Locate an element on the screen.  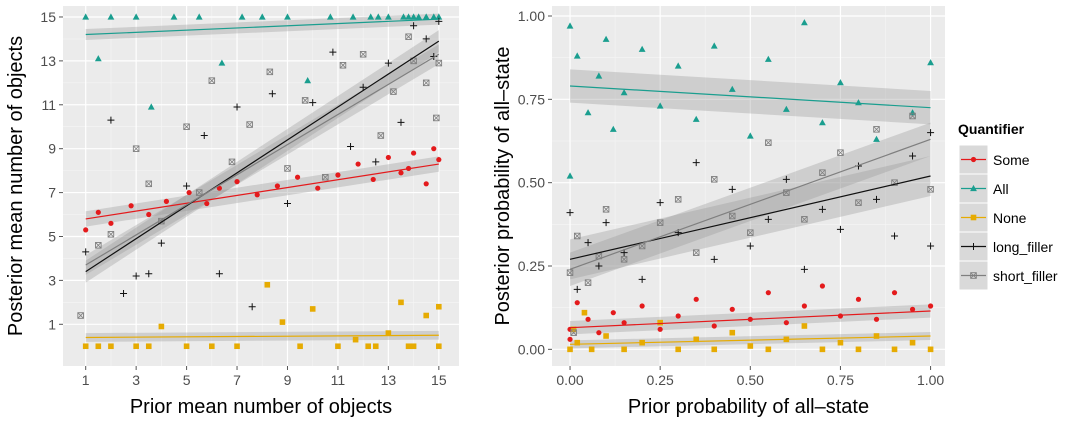
x-tick-label: 1.00 is located at coordinates (930, 380).